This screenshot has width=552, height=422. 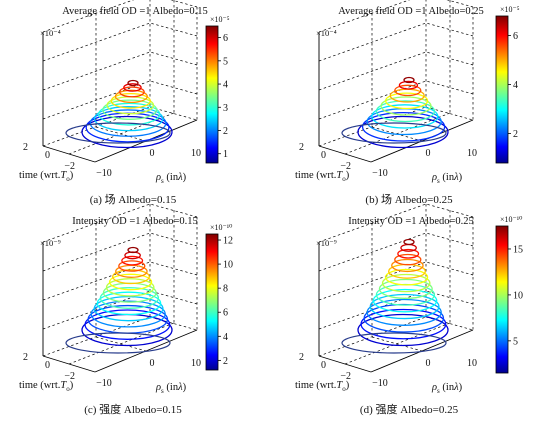 What do you see at coordinates (509, 294) in the screenshot?
I see `colorbar: 15 10 5 ×10⁻¹⁰` at bounding box center [509, 294].